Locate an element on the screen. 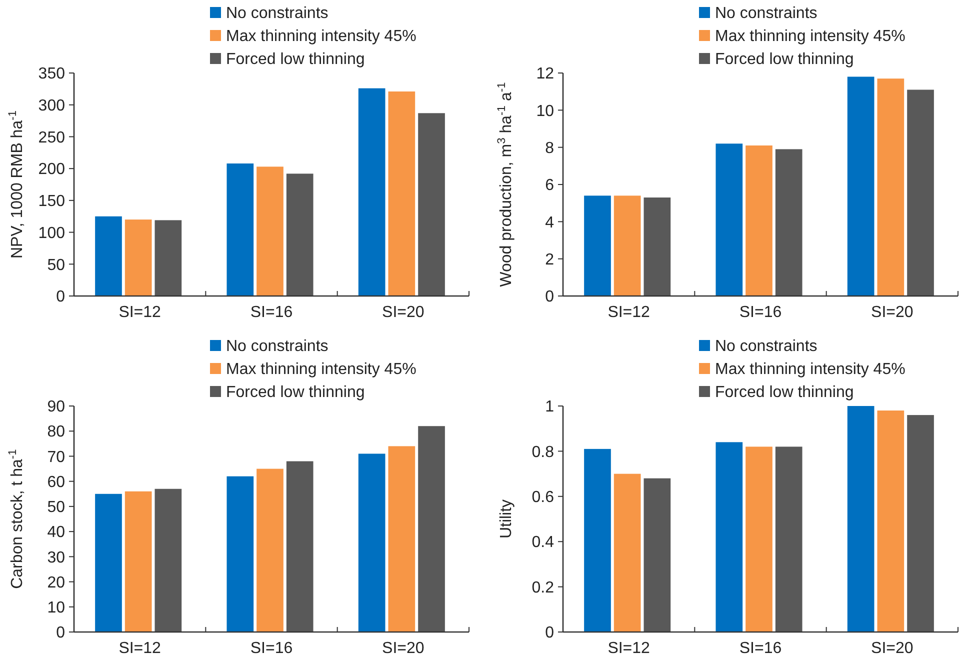 The height and width of the screenshot is (672, 978). y-tick-label: 2 is located at coordinates (549, 259).